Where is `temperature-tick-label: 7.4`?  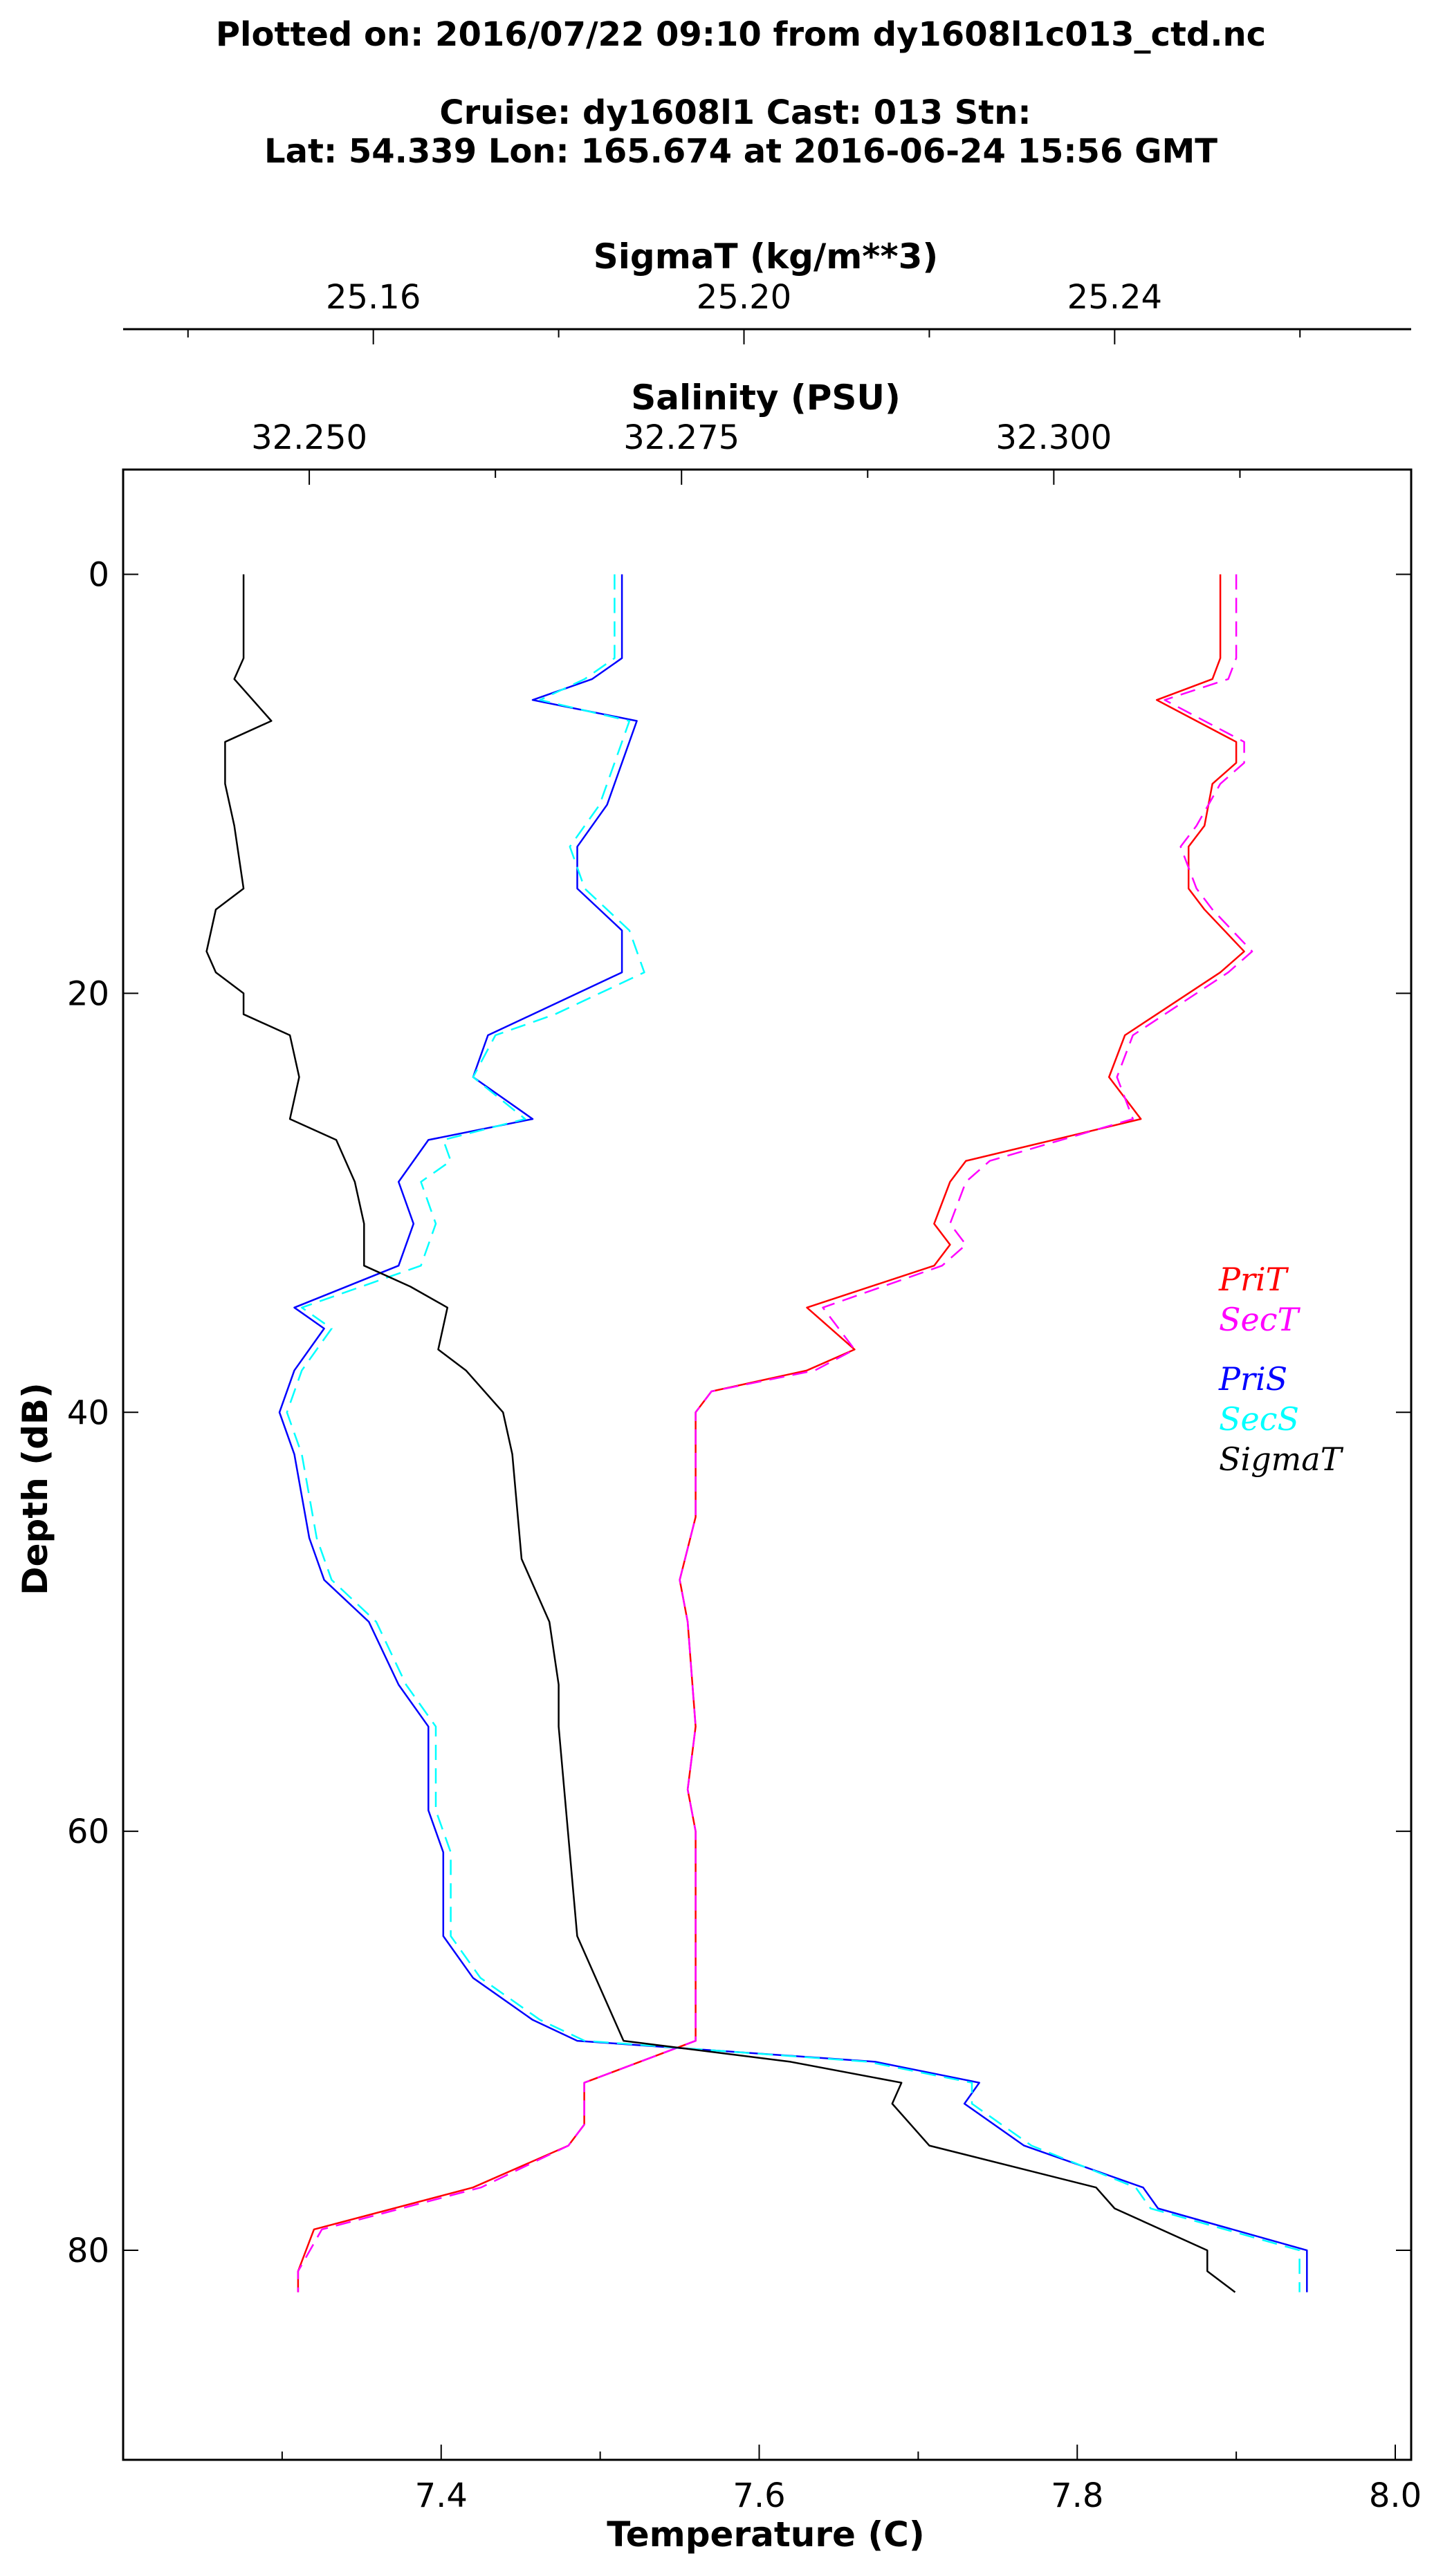
temperature-tick-label: 7.4 is located at coordinates (441, 2495).